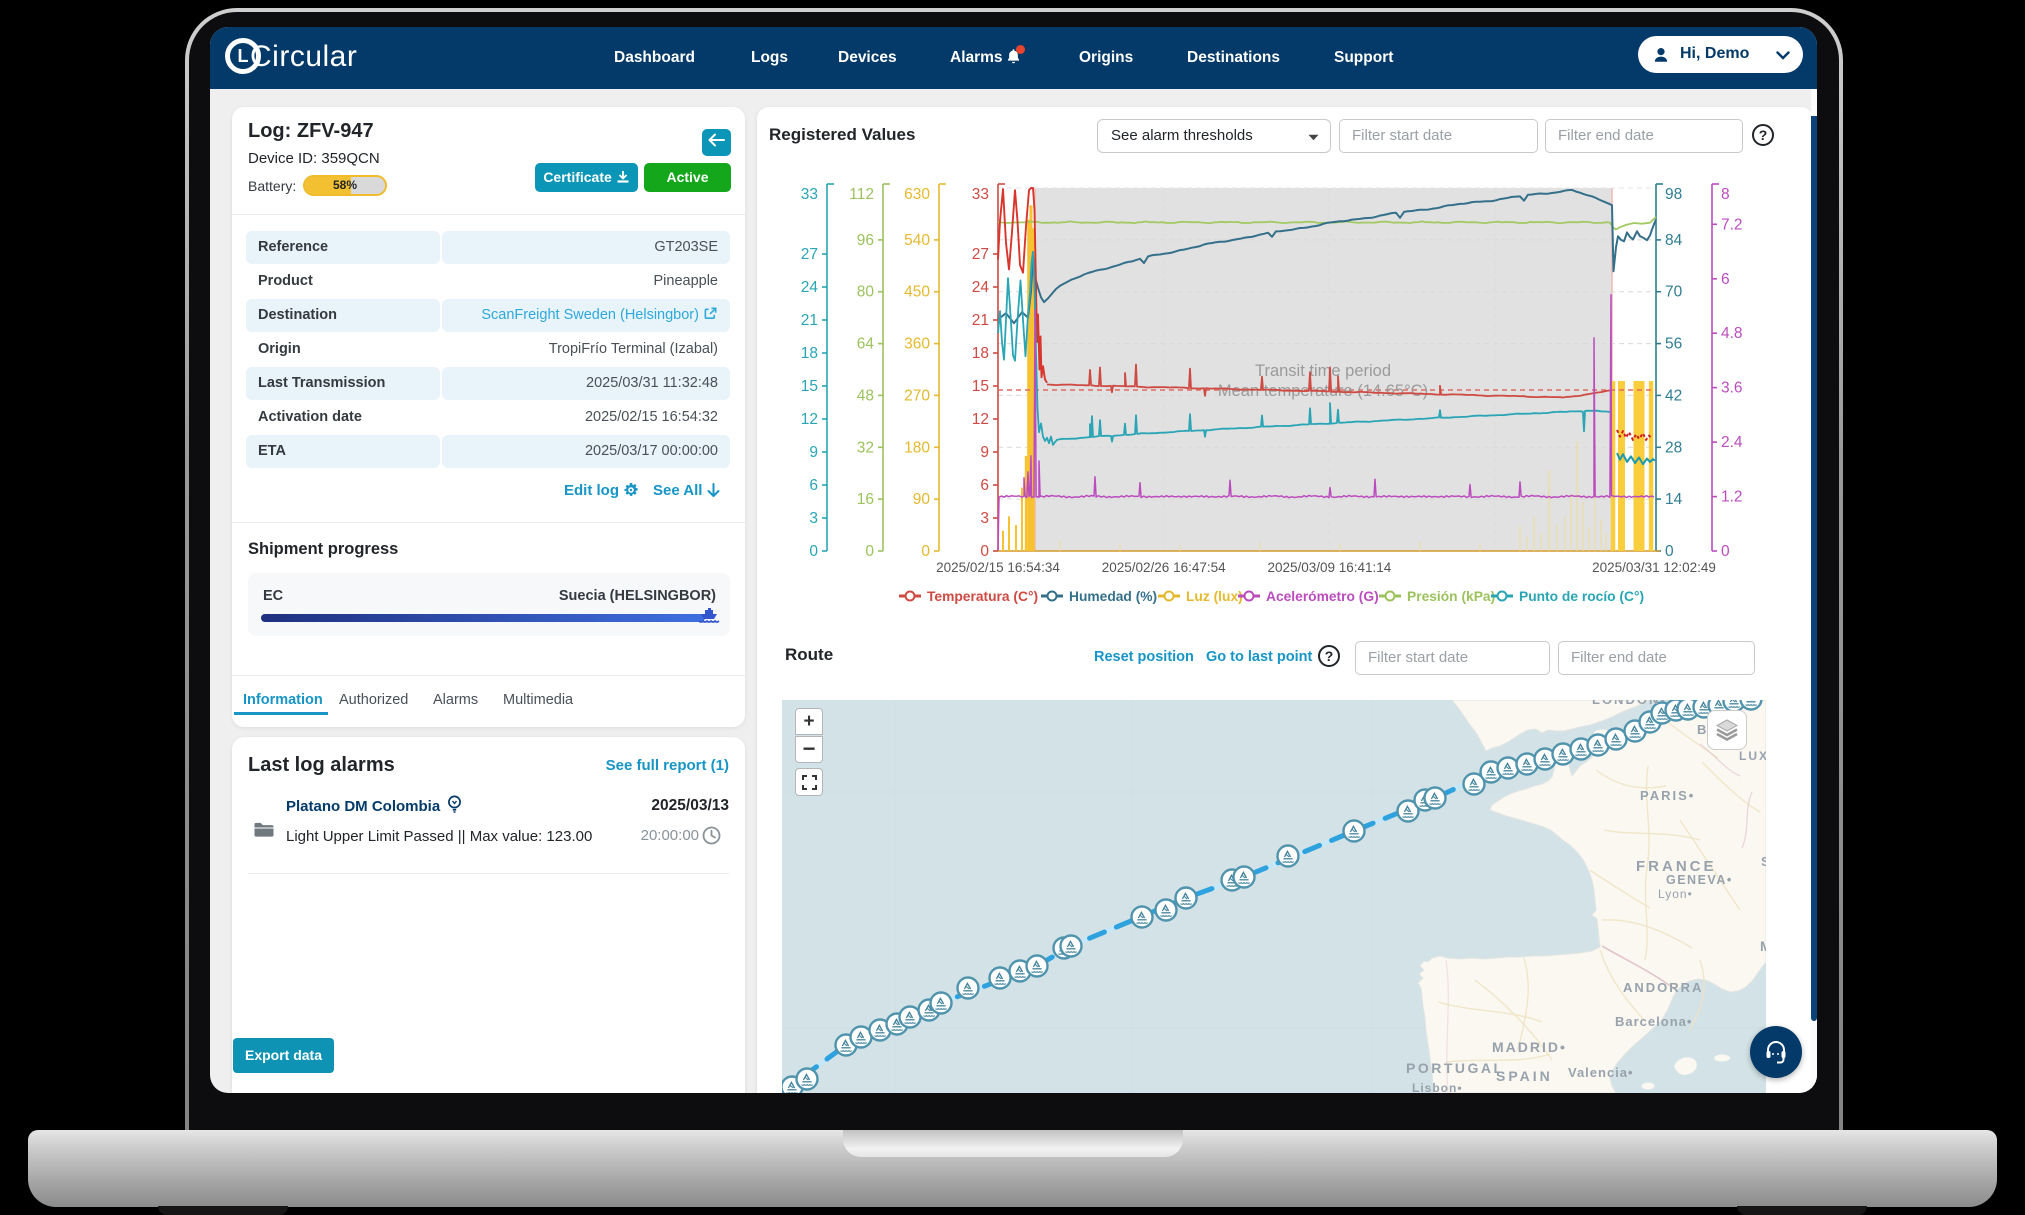 This screenshot has height=1215, width=2025. I want to click on svg-text: Presión (kPa), so click(1451, 596).